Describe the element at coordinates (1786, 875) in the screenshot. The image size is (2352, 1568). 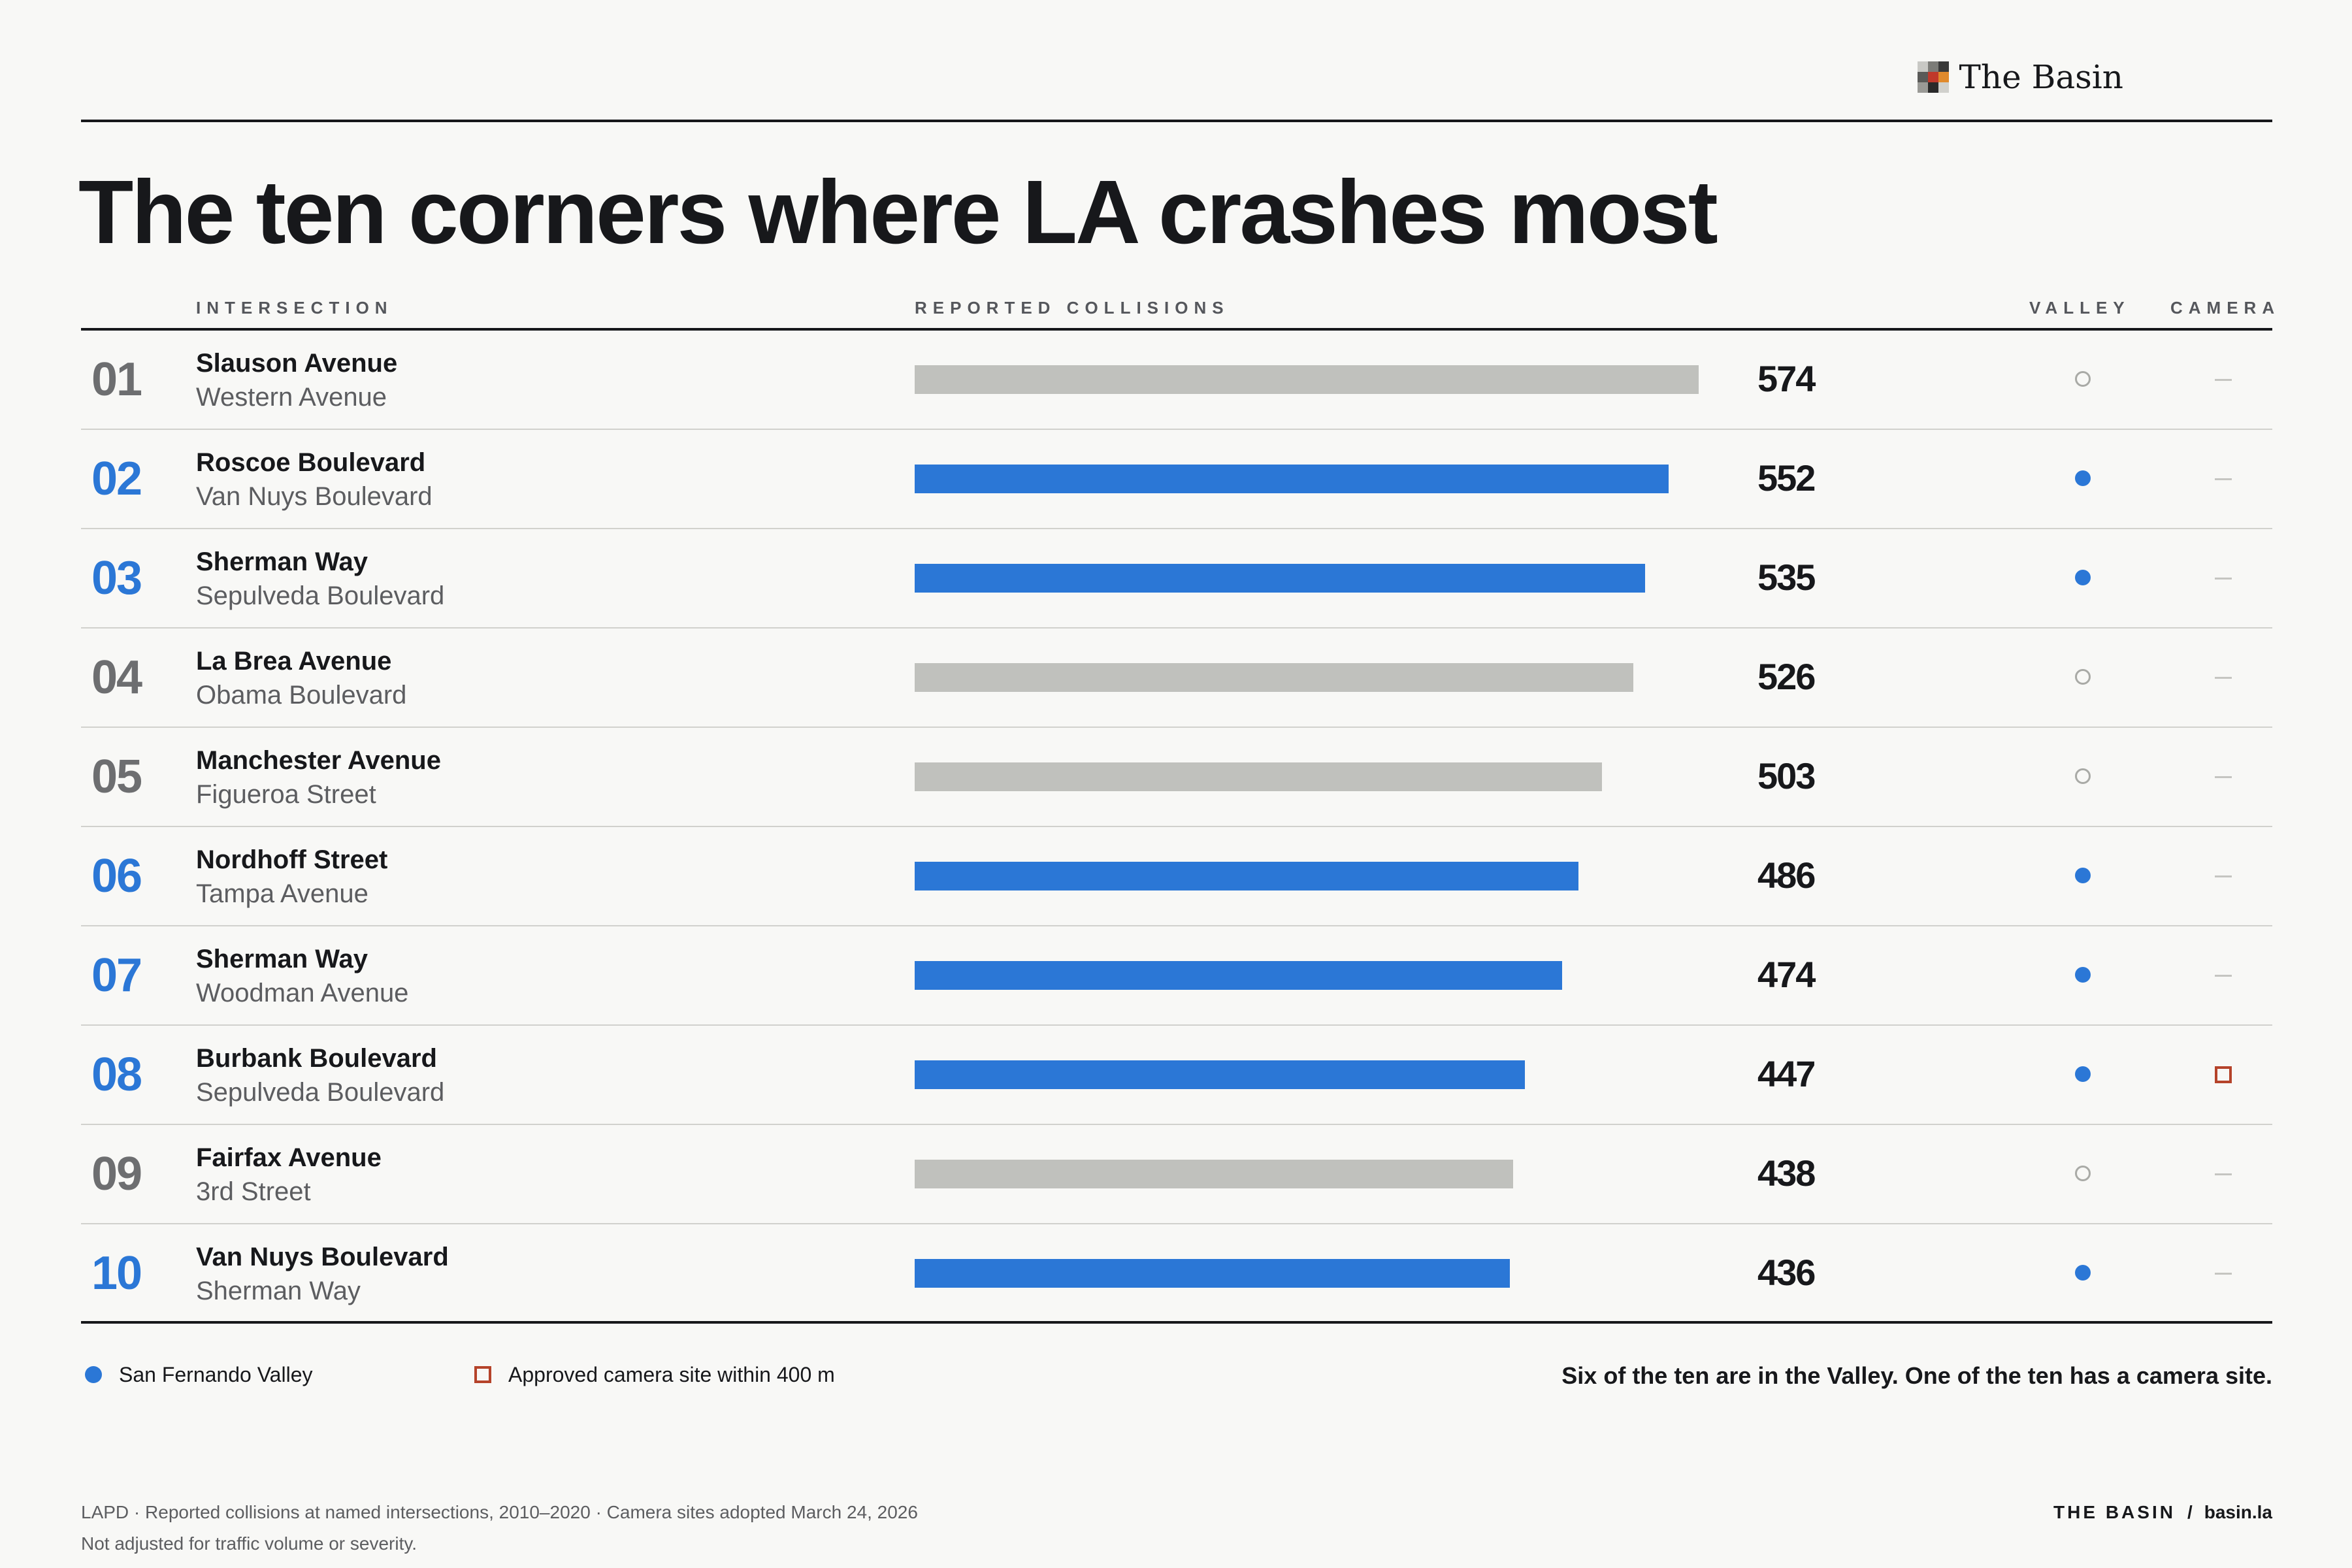
I see `collision-value: 486` at that location.